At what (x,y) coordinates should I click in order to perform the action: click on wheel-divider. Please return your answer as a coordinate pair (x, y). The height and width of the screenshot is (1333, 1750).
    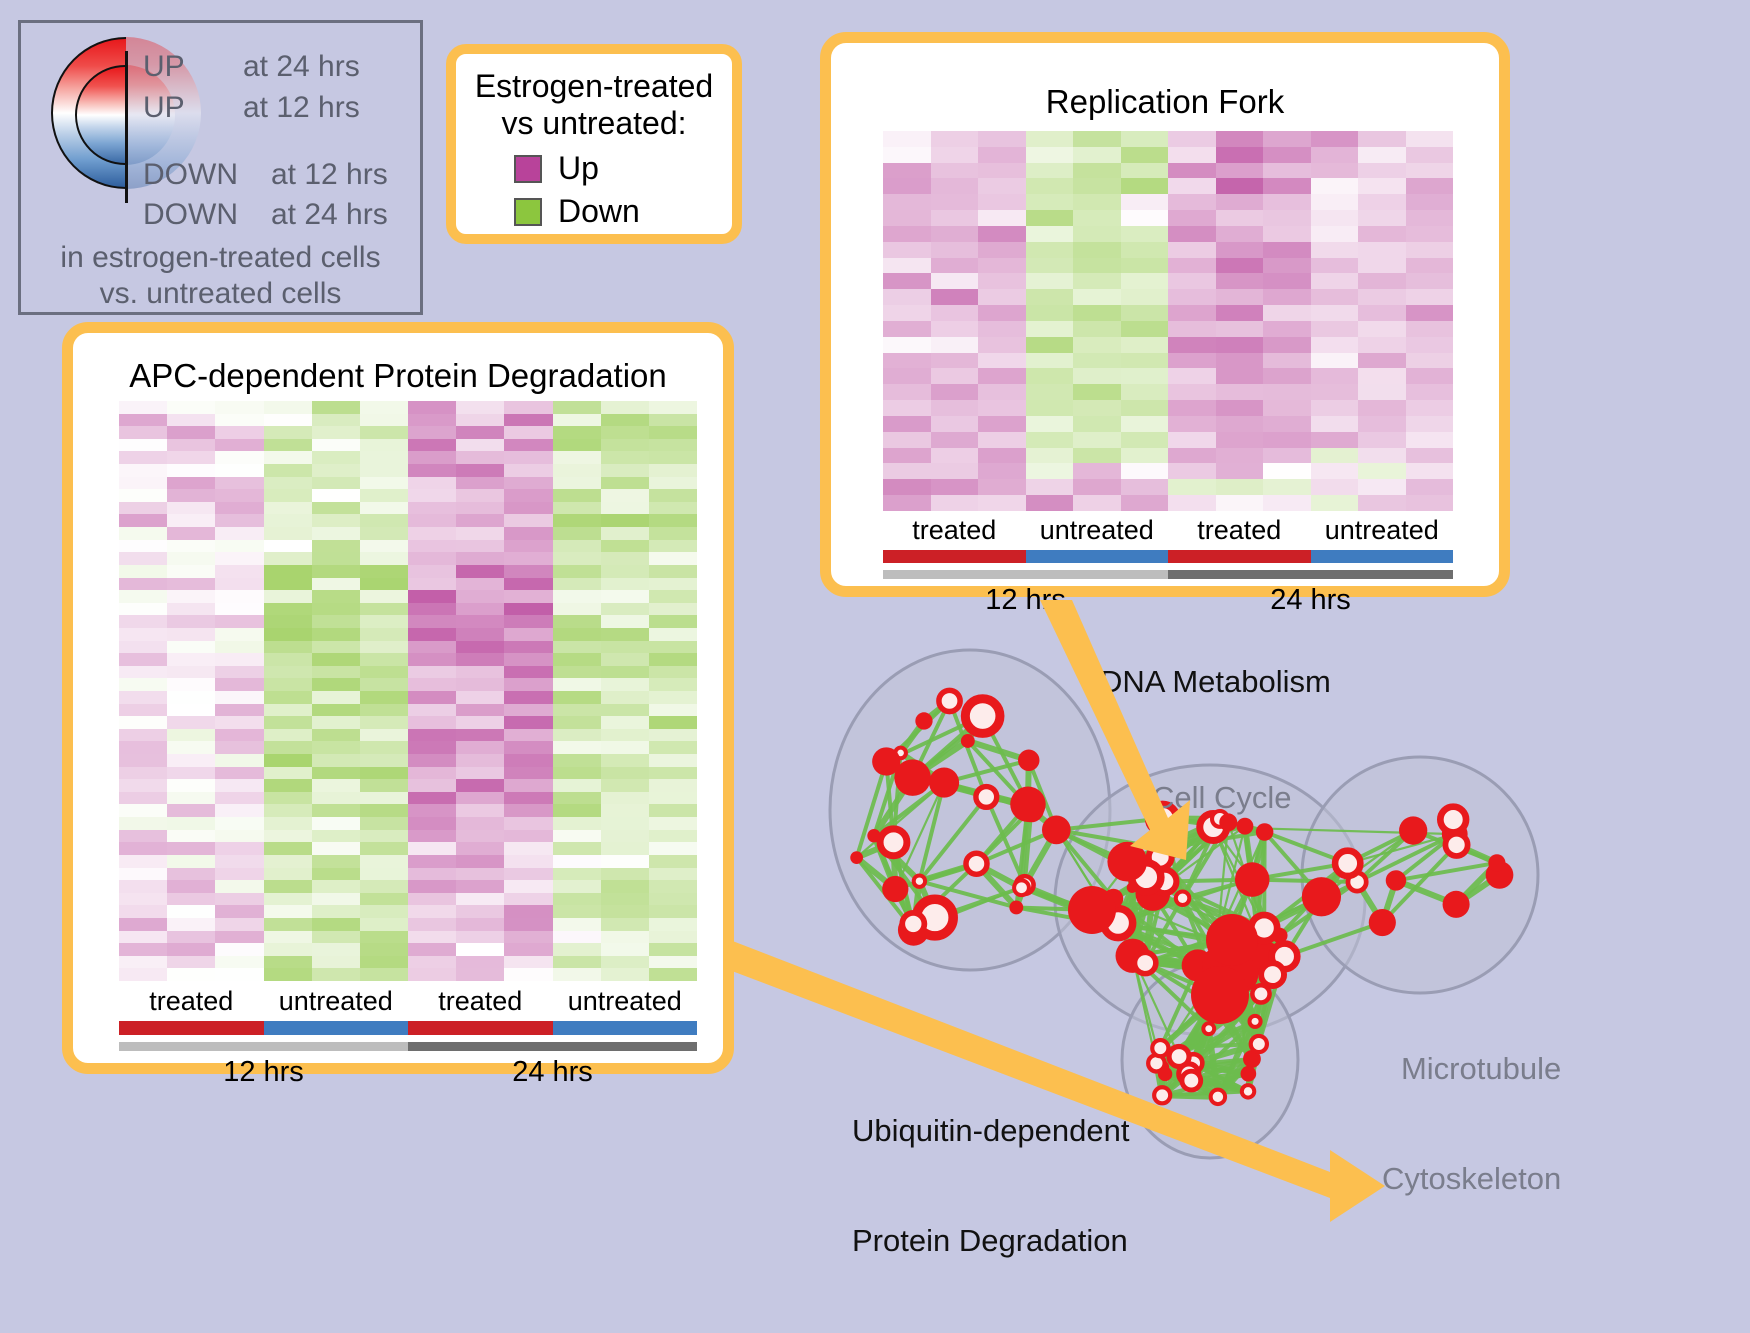
    Looking at the image, I should click on (126, 127).